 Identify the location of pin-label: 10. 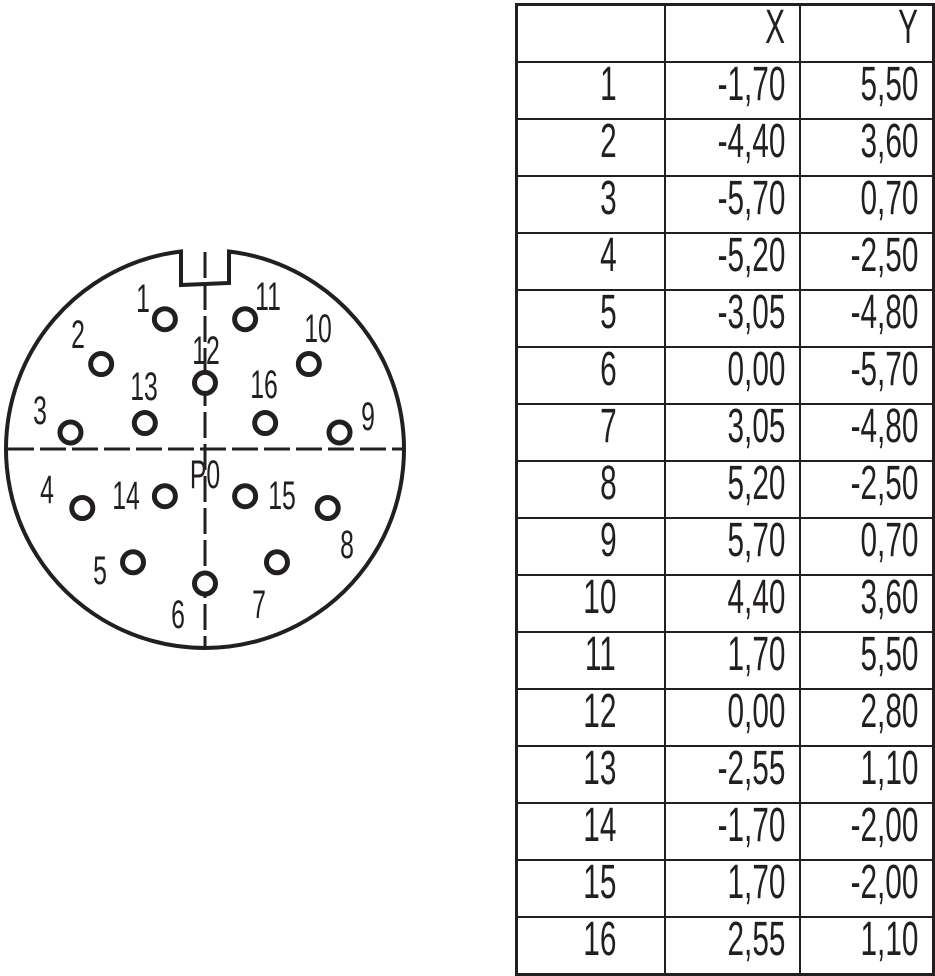
(318, 329).